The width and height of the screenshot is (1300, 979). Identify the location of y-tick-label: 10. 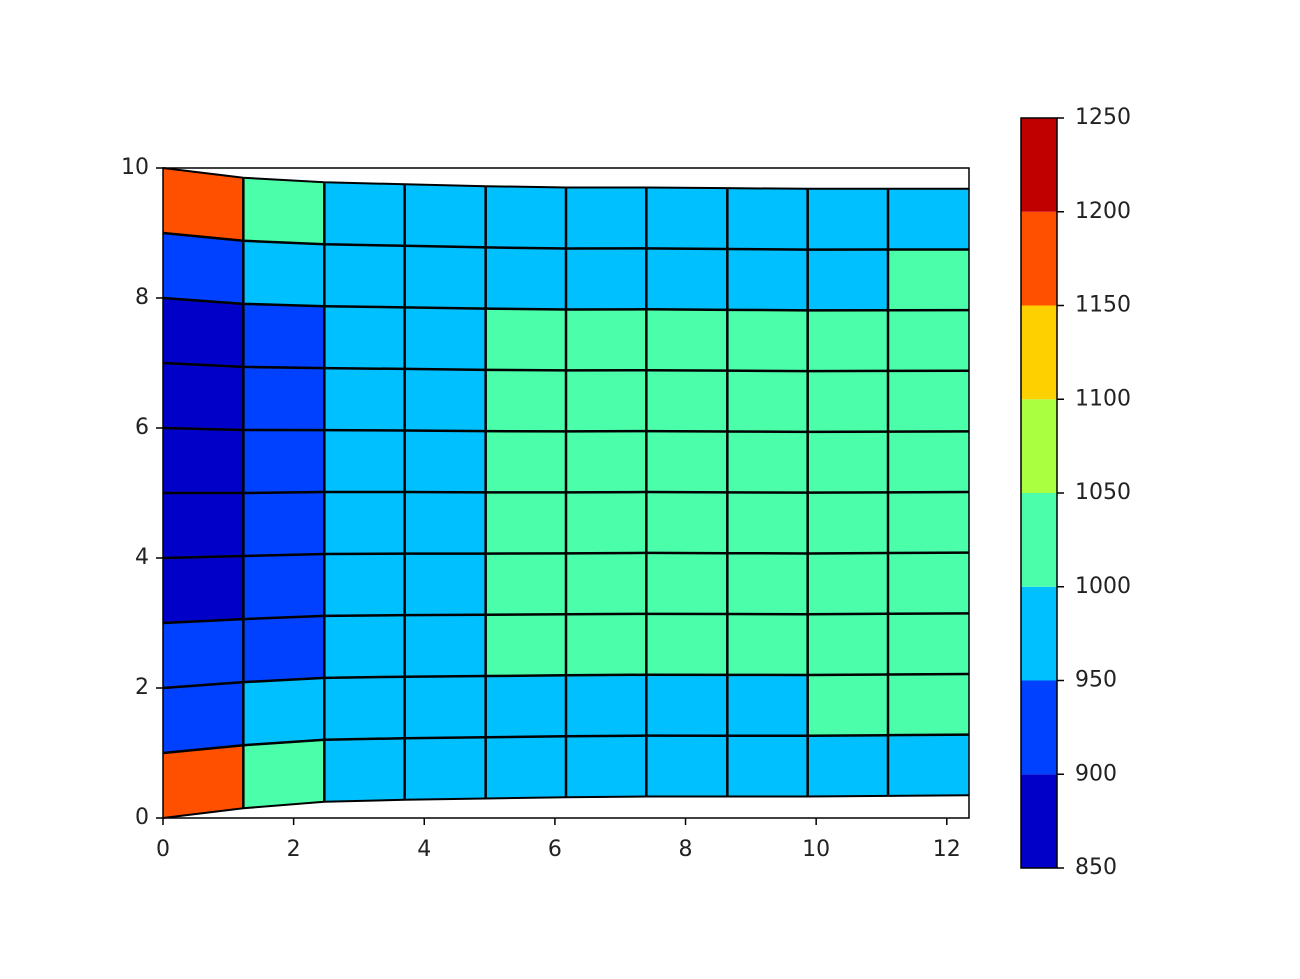
(135, 167).